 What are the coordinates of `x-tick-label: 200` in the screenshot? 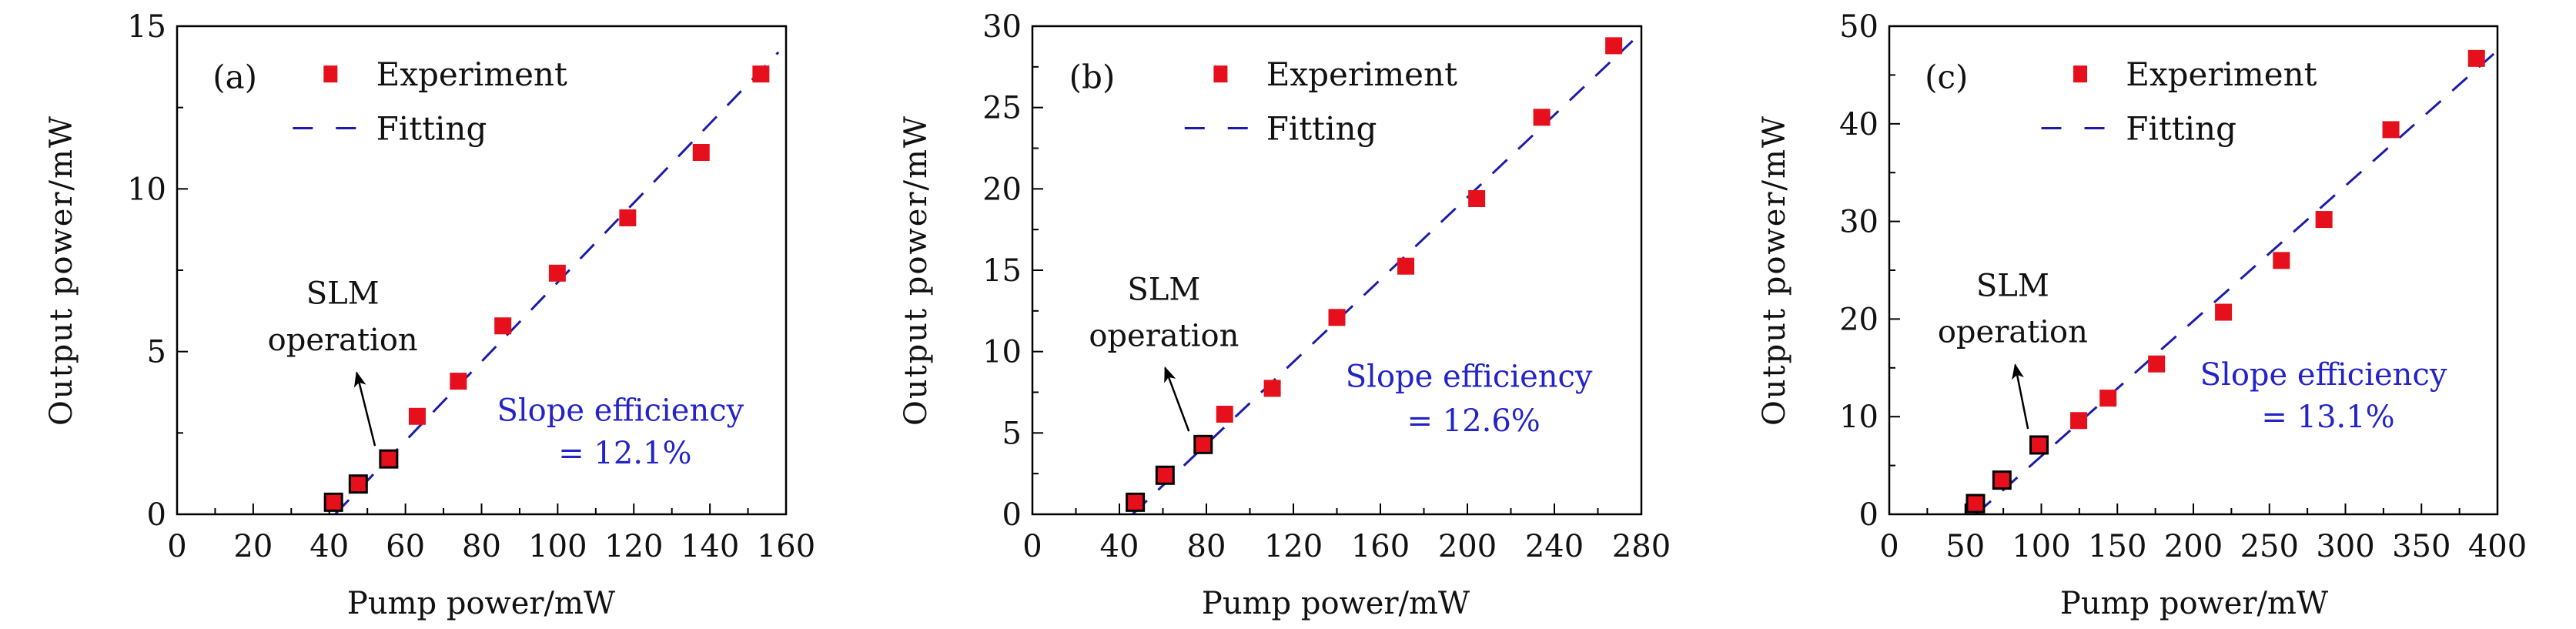 It's located at (1468, 546).